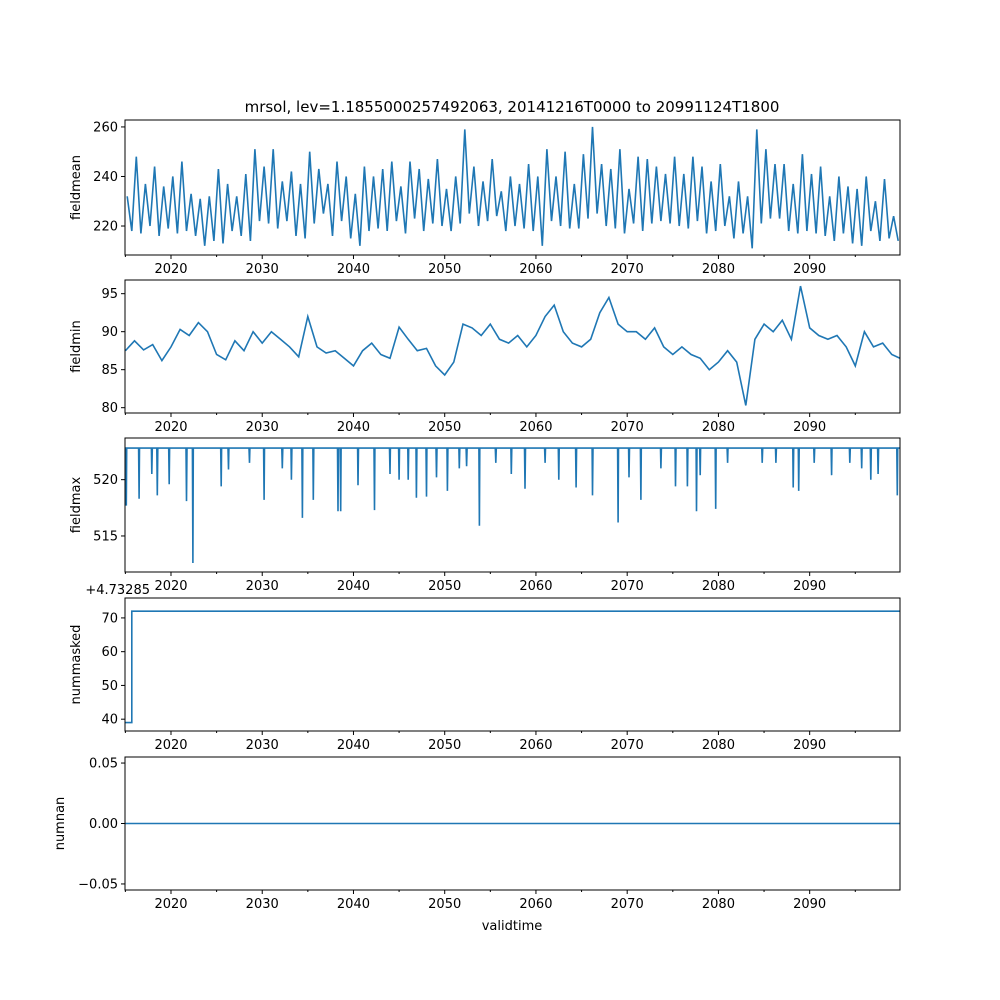 This screenshot has height=1000, width=1000. I want to click on y-axis-label: numnan, so click(60, 824).